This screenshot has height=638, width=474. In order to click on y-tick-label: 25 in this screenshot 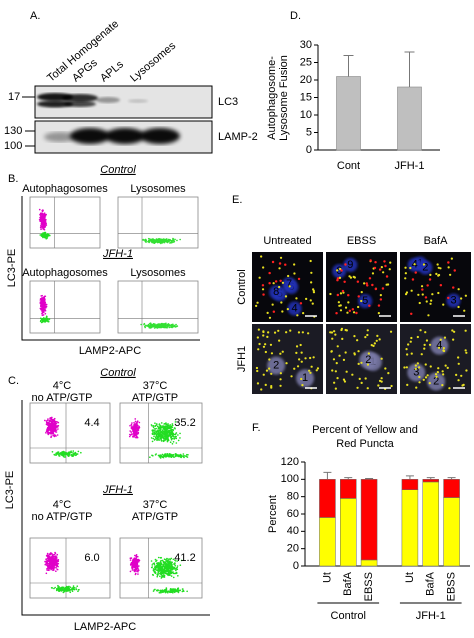, I will do `click(306, 62)`.